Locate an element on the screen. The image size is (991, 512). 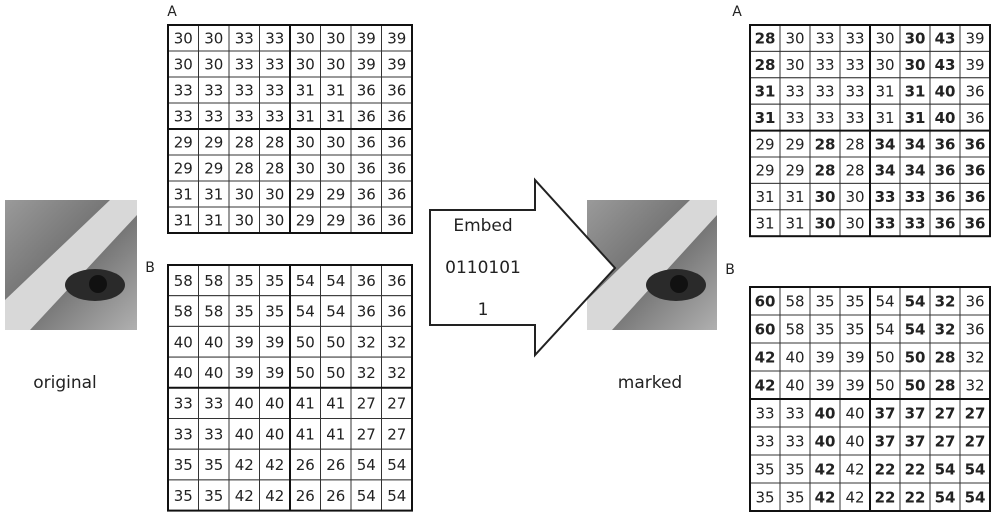
cell: 26 is located at coordinates (305, 496).